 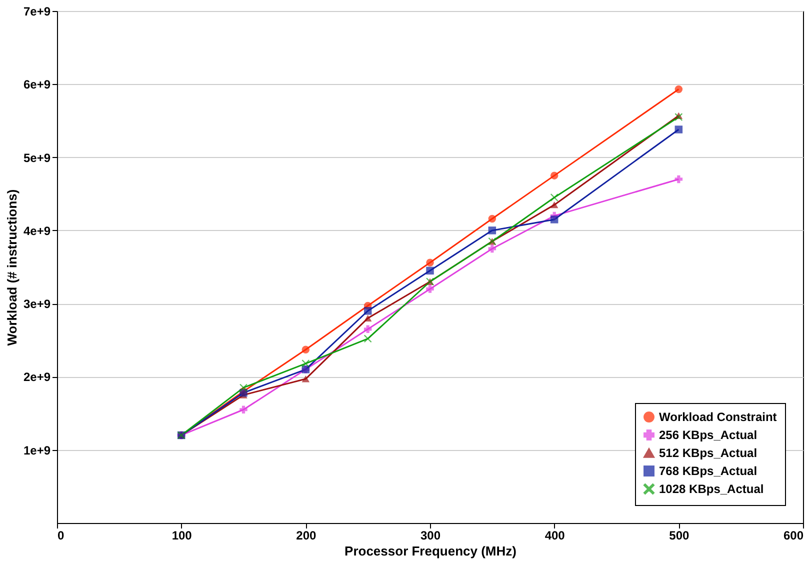 What do you see at coordinates (708, 453) in the screenshot?
I see `legend-label: 512 KBps_Actual` at bounding box center [708, 453].